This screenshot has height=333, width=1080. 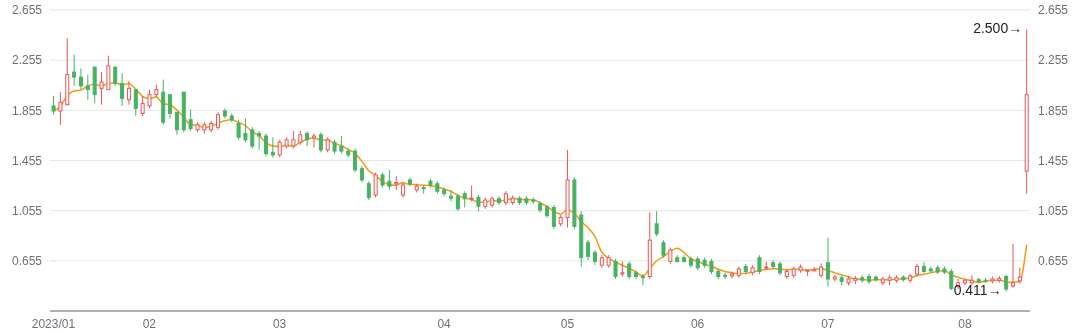 I want to click on x-tick-label: 03, so click(x=279, y=323).